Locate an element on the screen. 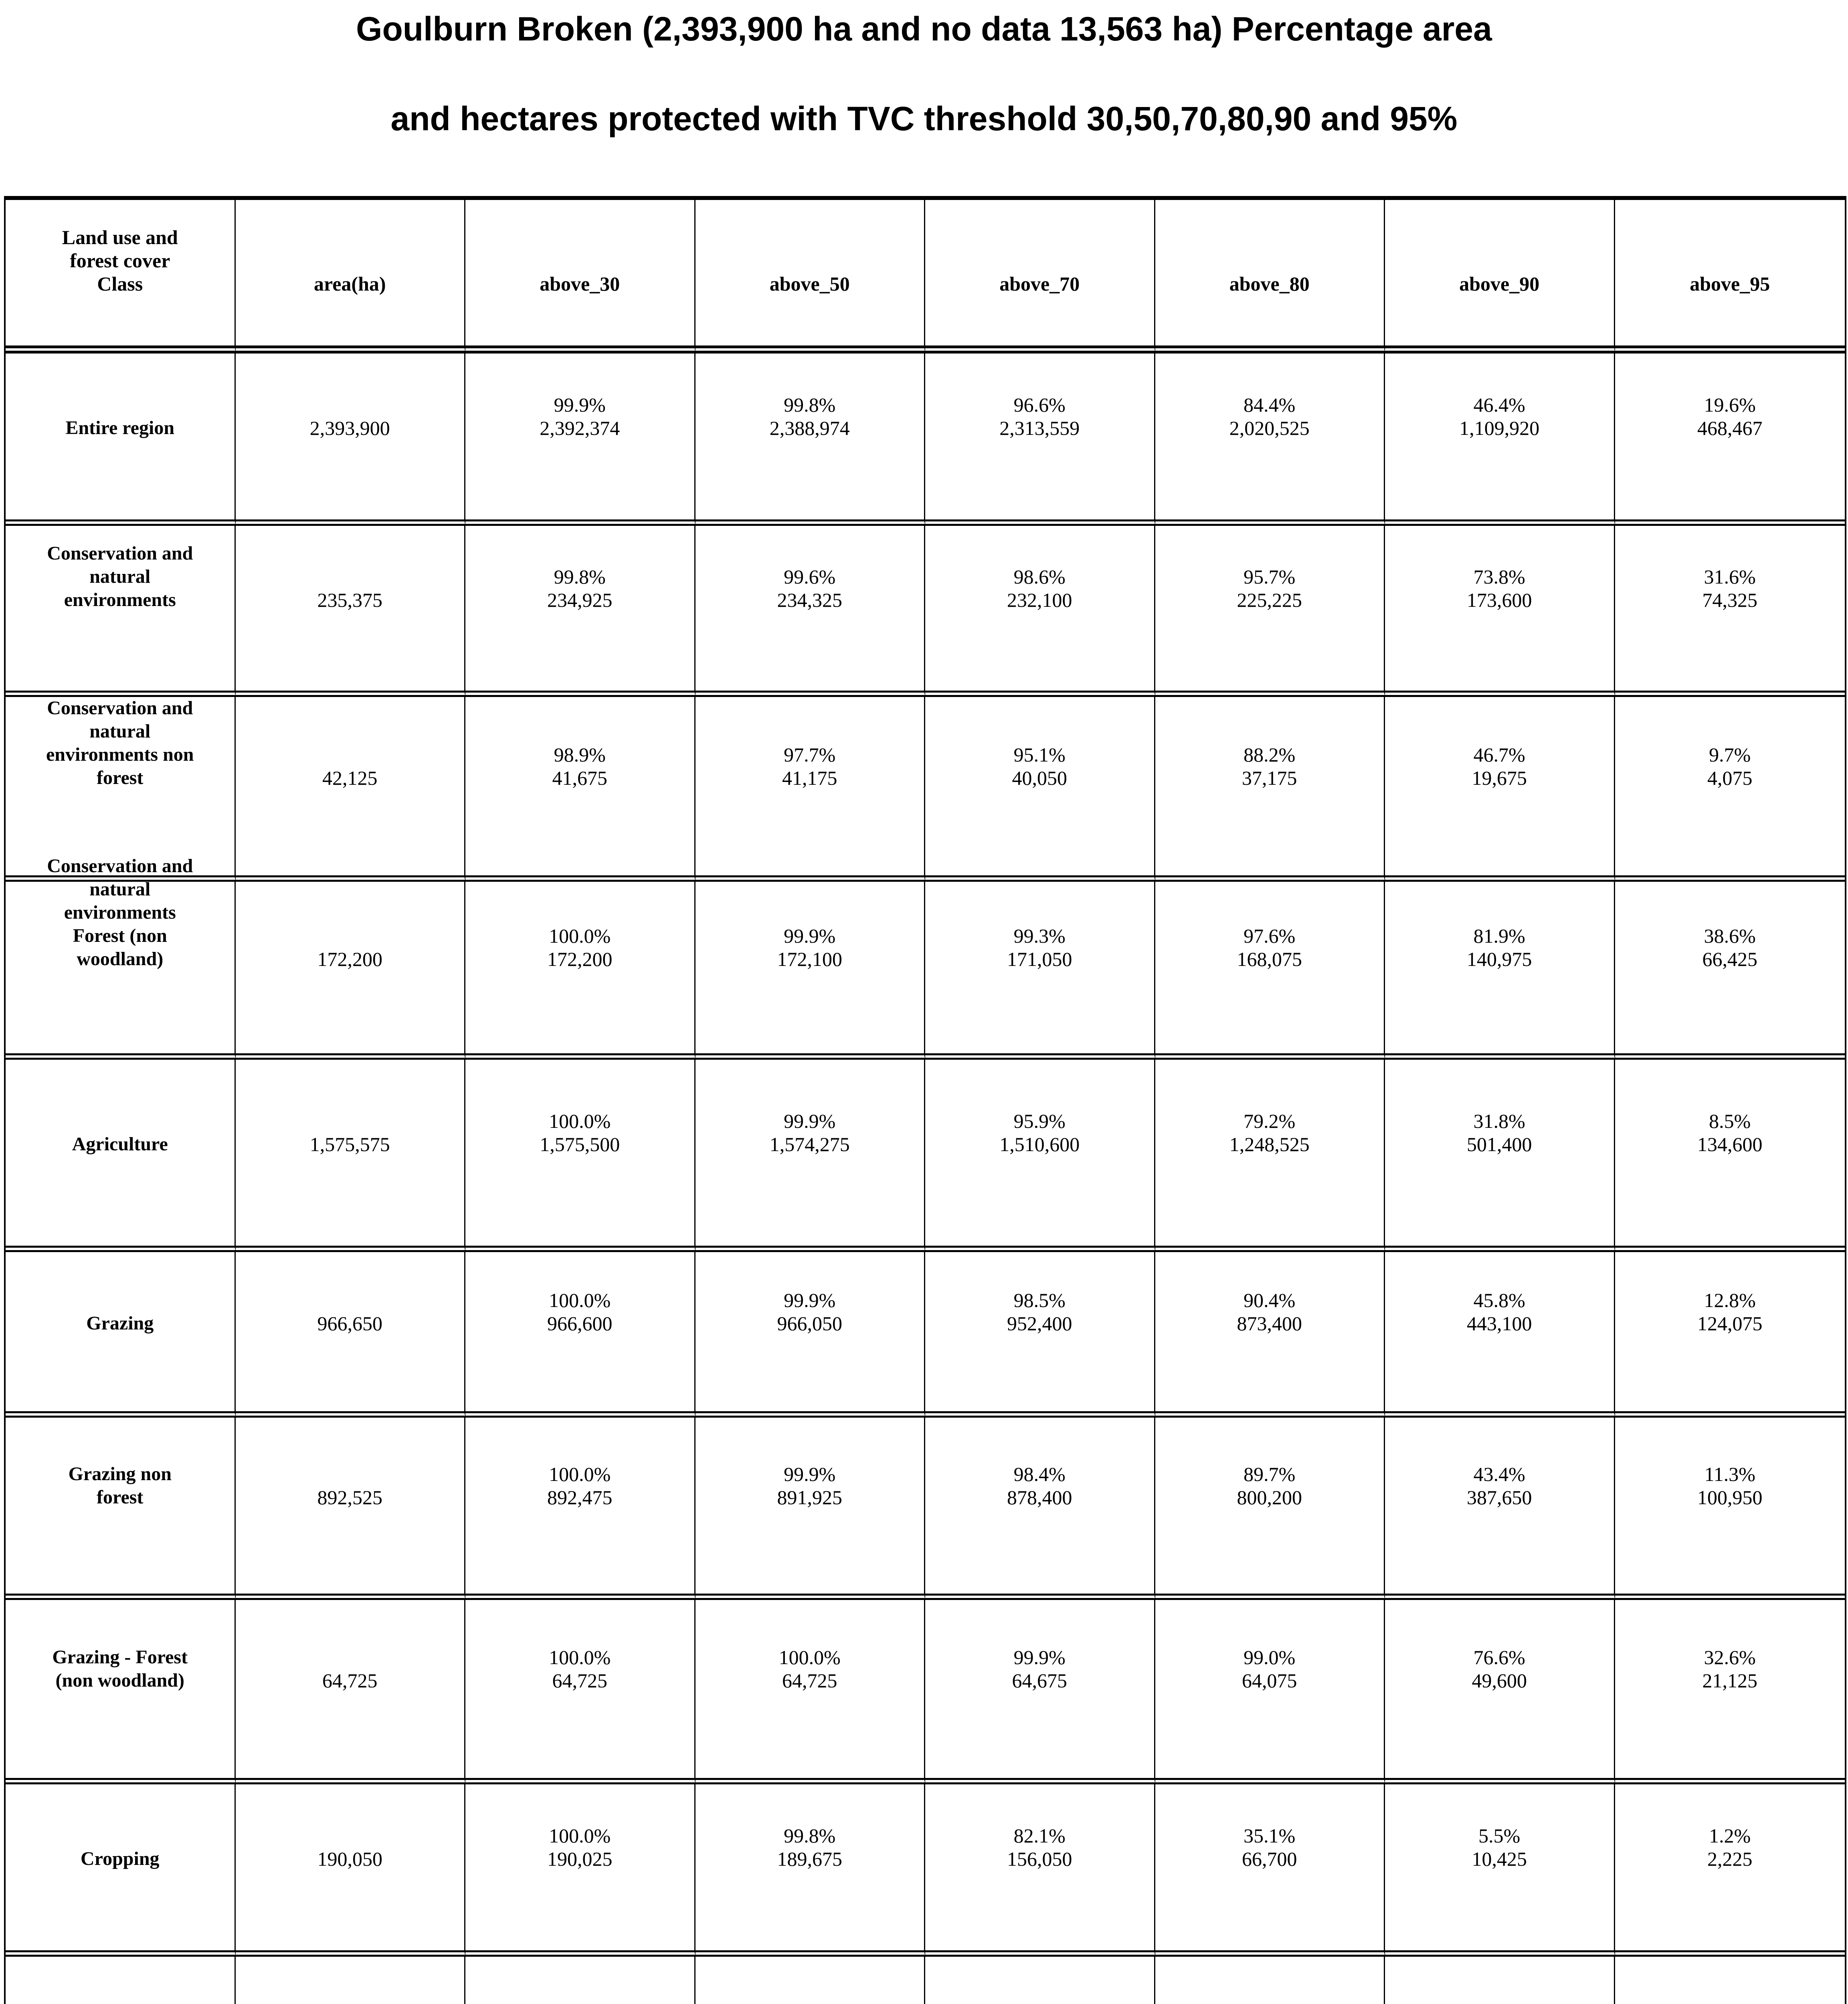 The image size is (1848, 2004). table-cell: 46.7% 19,675 is located at coordinates (1500, 789).